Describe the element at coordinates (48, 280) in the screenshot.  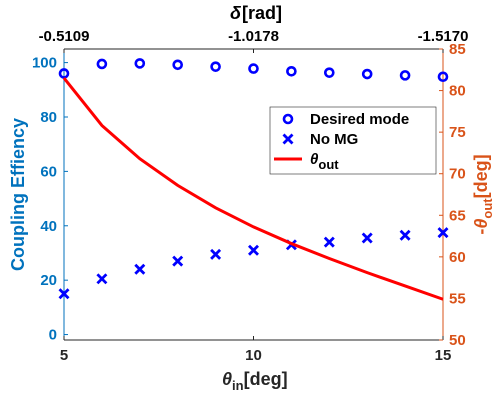
I see `y-left-tick-label: 20` at that location.